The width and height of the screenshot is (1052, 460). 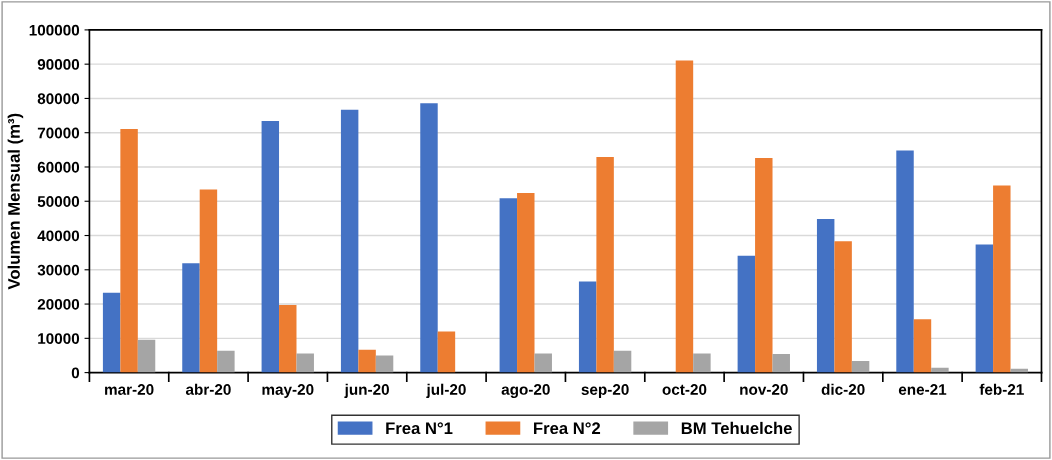 What do you see at coordinates (58, 201) in the screenshot?
I see `y-tick-label: 50000` at bounding box center [58, 201].